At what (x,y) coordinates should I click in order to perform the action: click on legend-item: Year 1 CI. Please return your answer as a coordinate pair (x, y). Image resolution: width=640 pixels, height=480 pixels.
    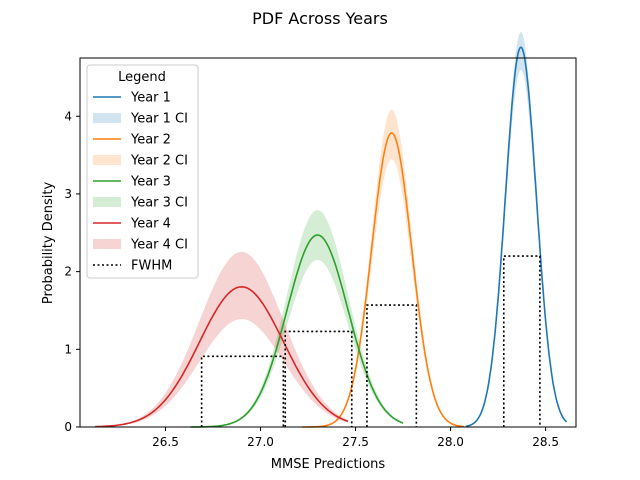
    Looking at the image, I should click on (140, 119).